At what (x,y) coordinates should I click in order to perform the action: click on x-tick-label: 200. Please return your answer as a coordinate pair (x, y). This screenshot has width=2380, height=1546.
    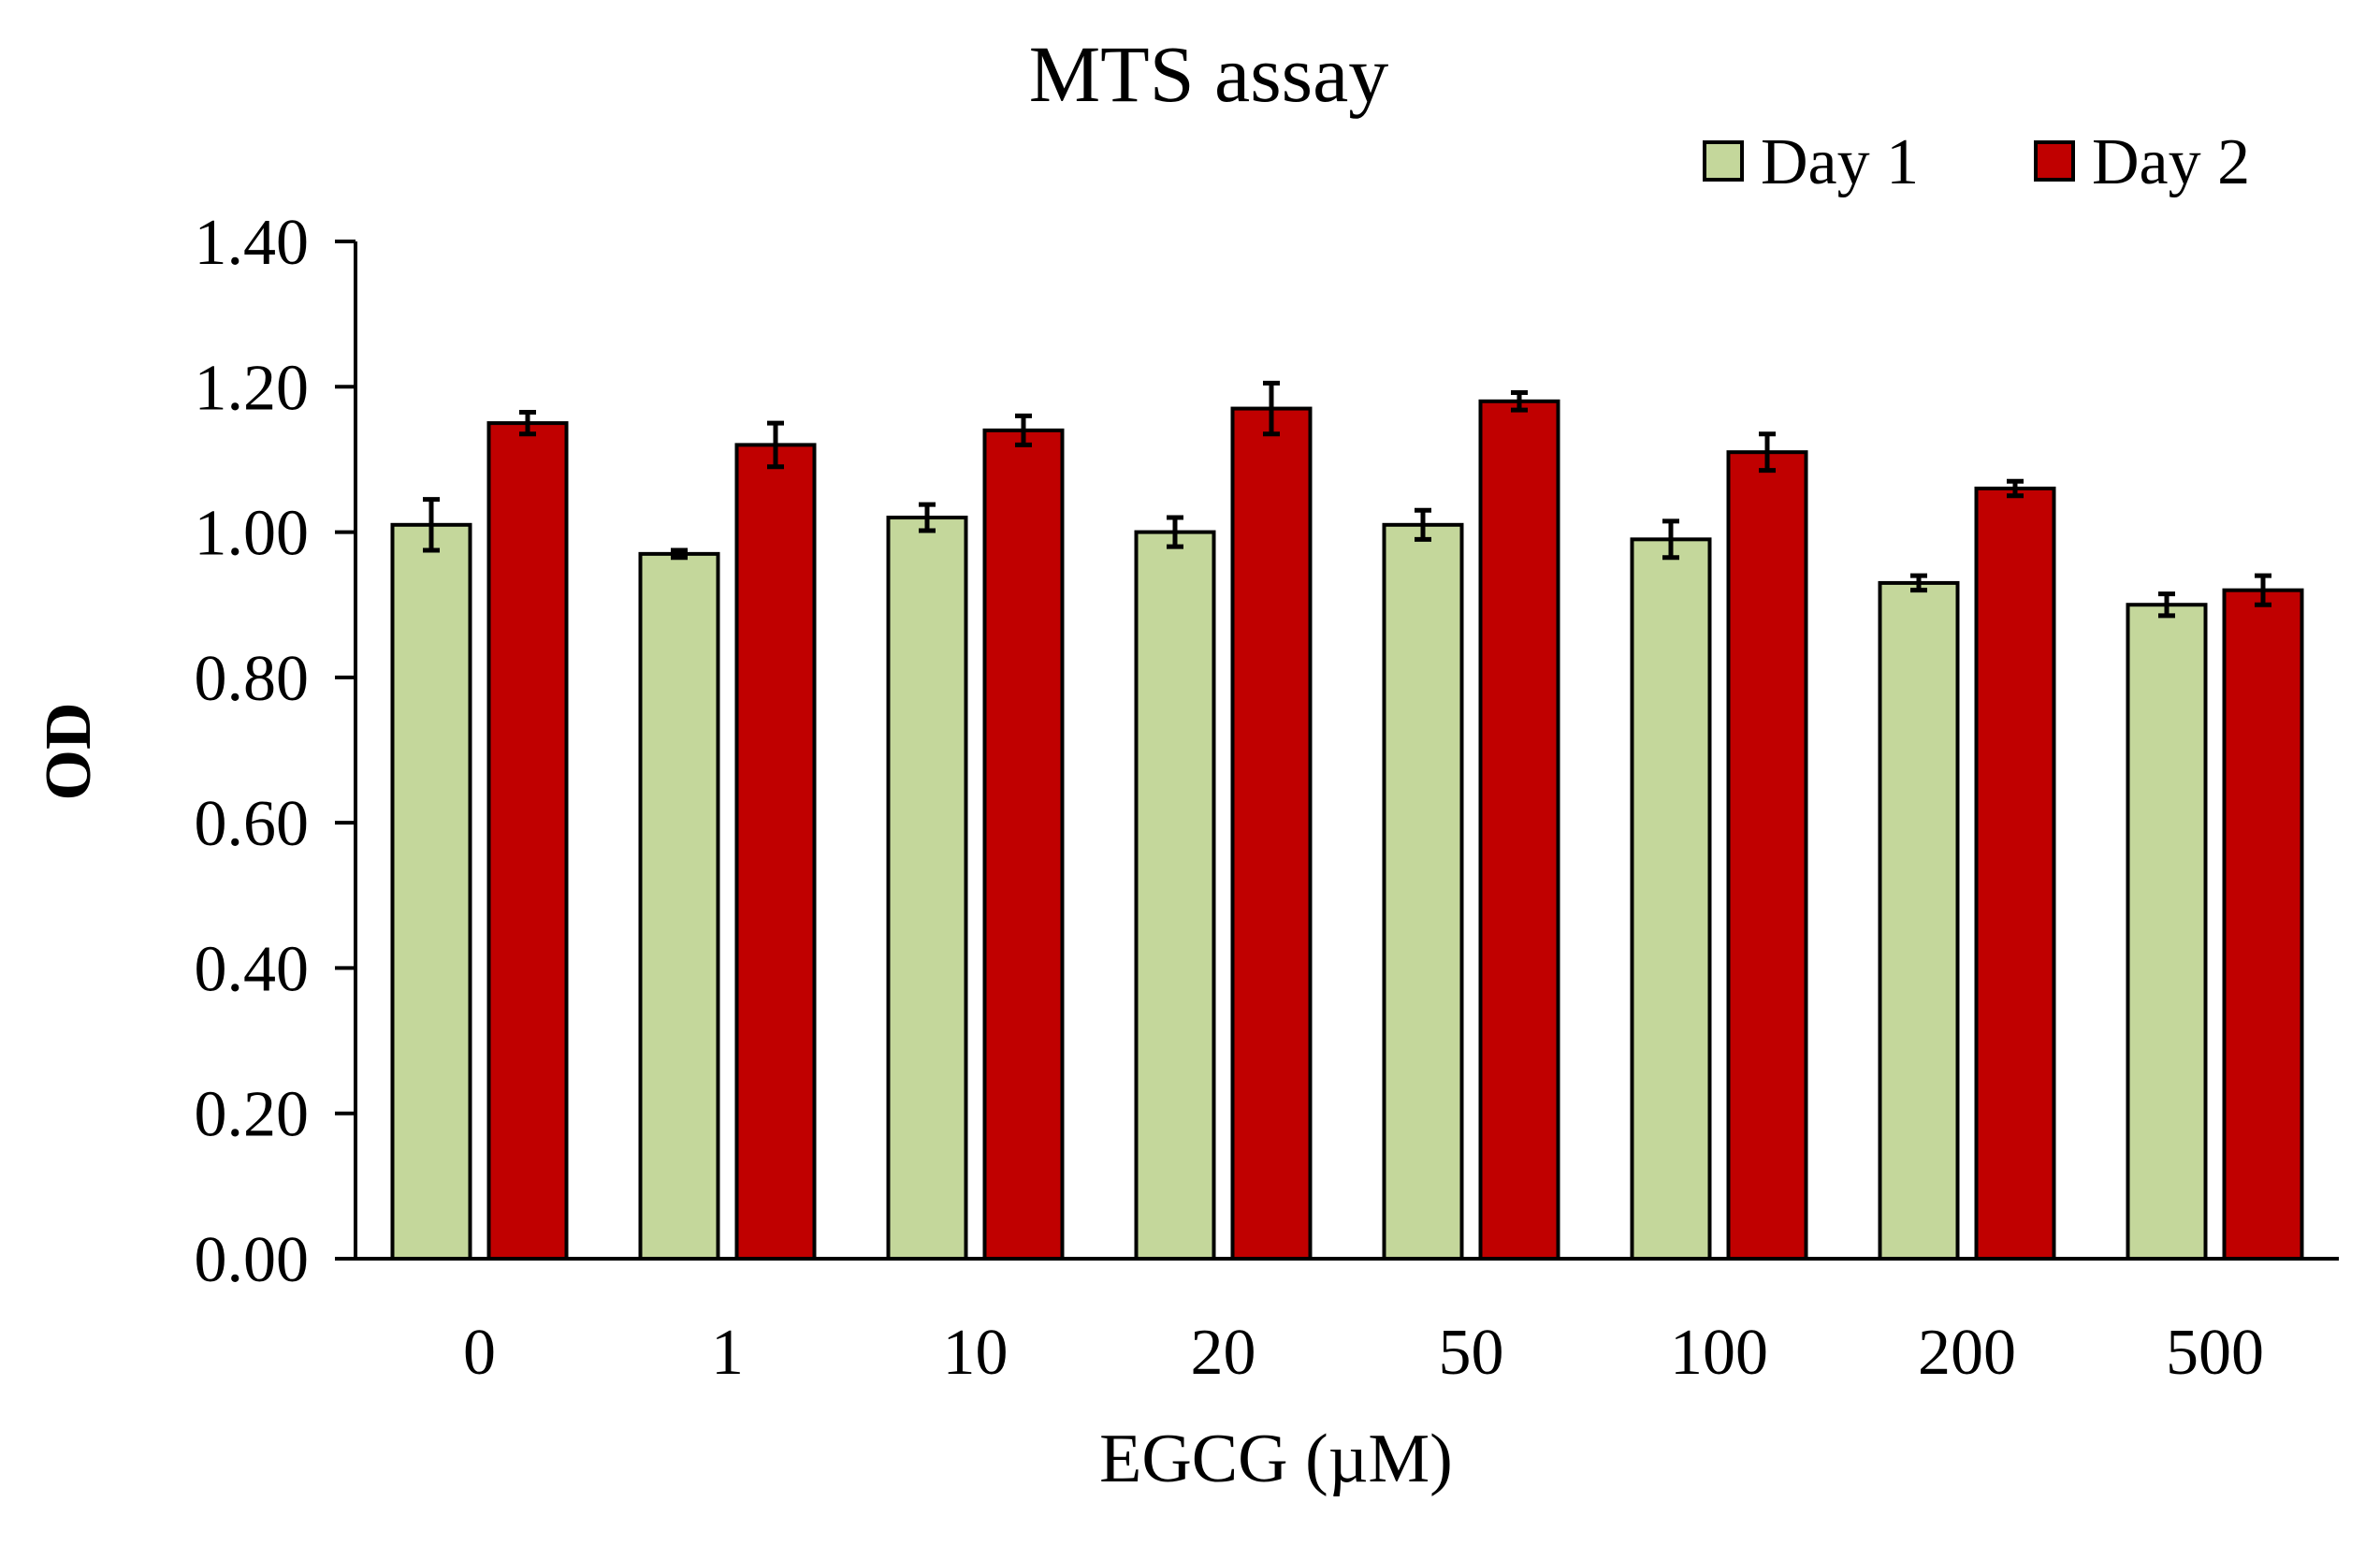
    Looking at the image, I should click on (1967, 1353).